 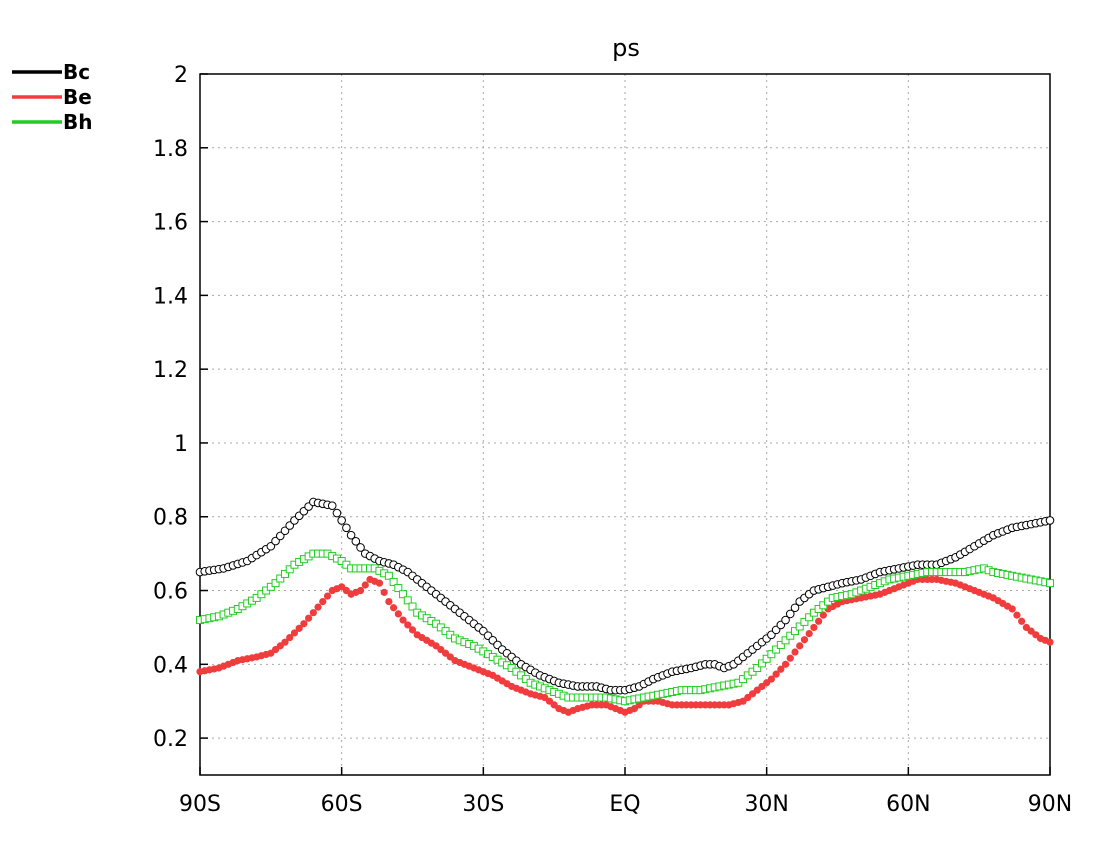 What do you see at coordinates (200, 804) in the screenshot?
I see `x-tick-label: 90S` at bounding box center [200, 804].